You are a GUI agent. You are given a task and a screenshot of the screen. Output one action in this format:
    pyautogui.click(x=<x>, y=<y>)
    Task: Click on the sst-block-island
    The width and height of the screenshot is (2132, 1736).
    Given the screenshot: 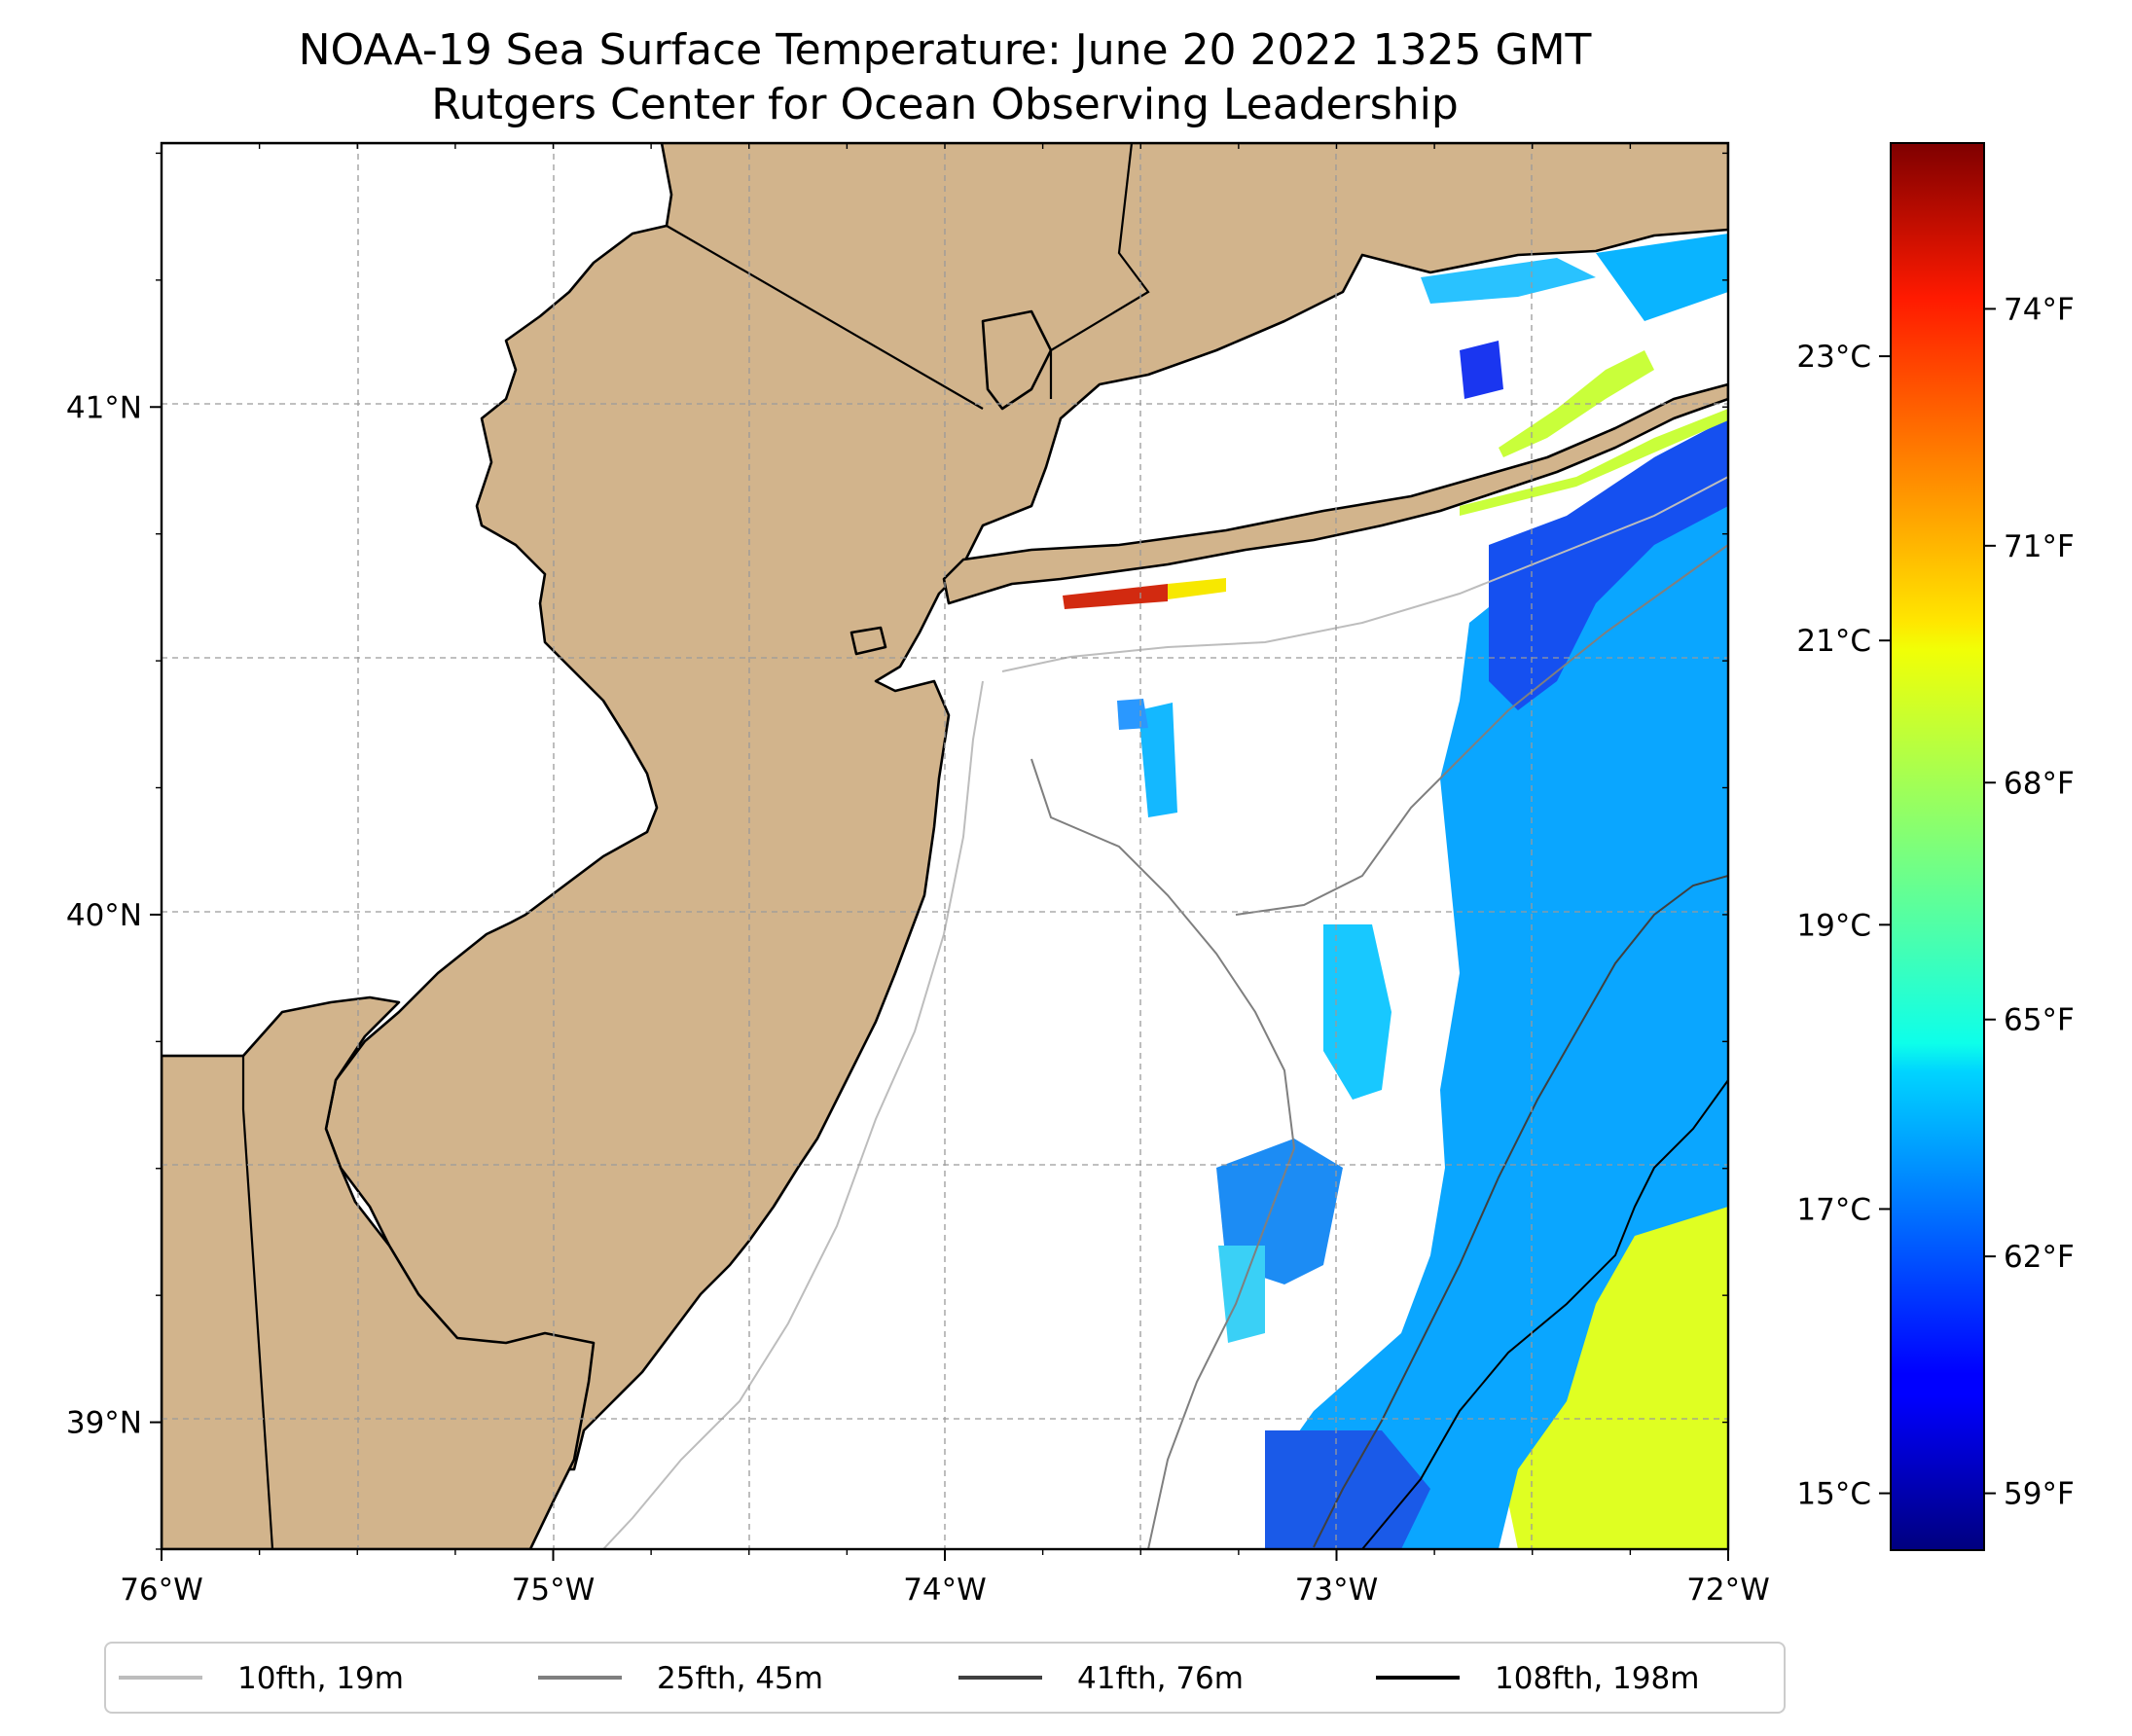 What is the action you would take?
    pyautogui.click(x=1509, y=281)
    